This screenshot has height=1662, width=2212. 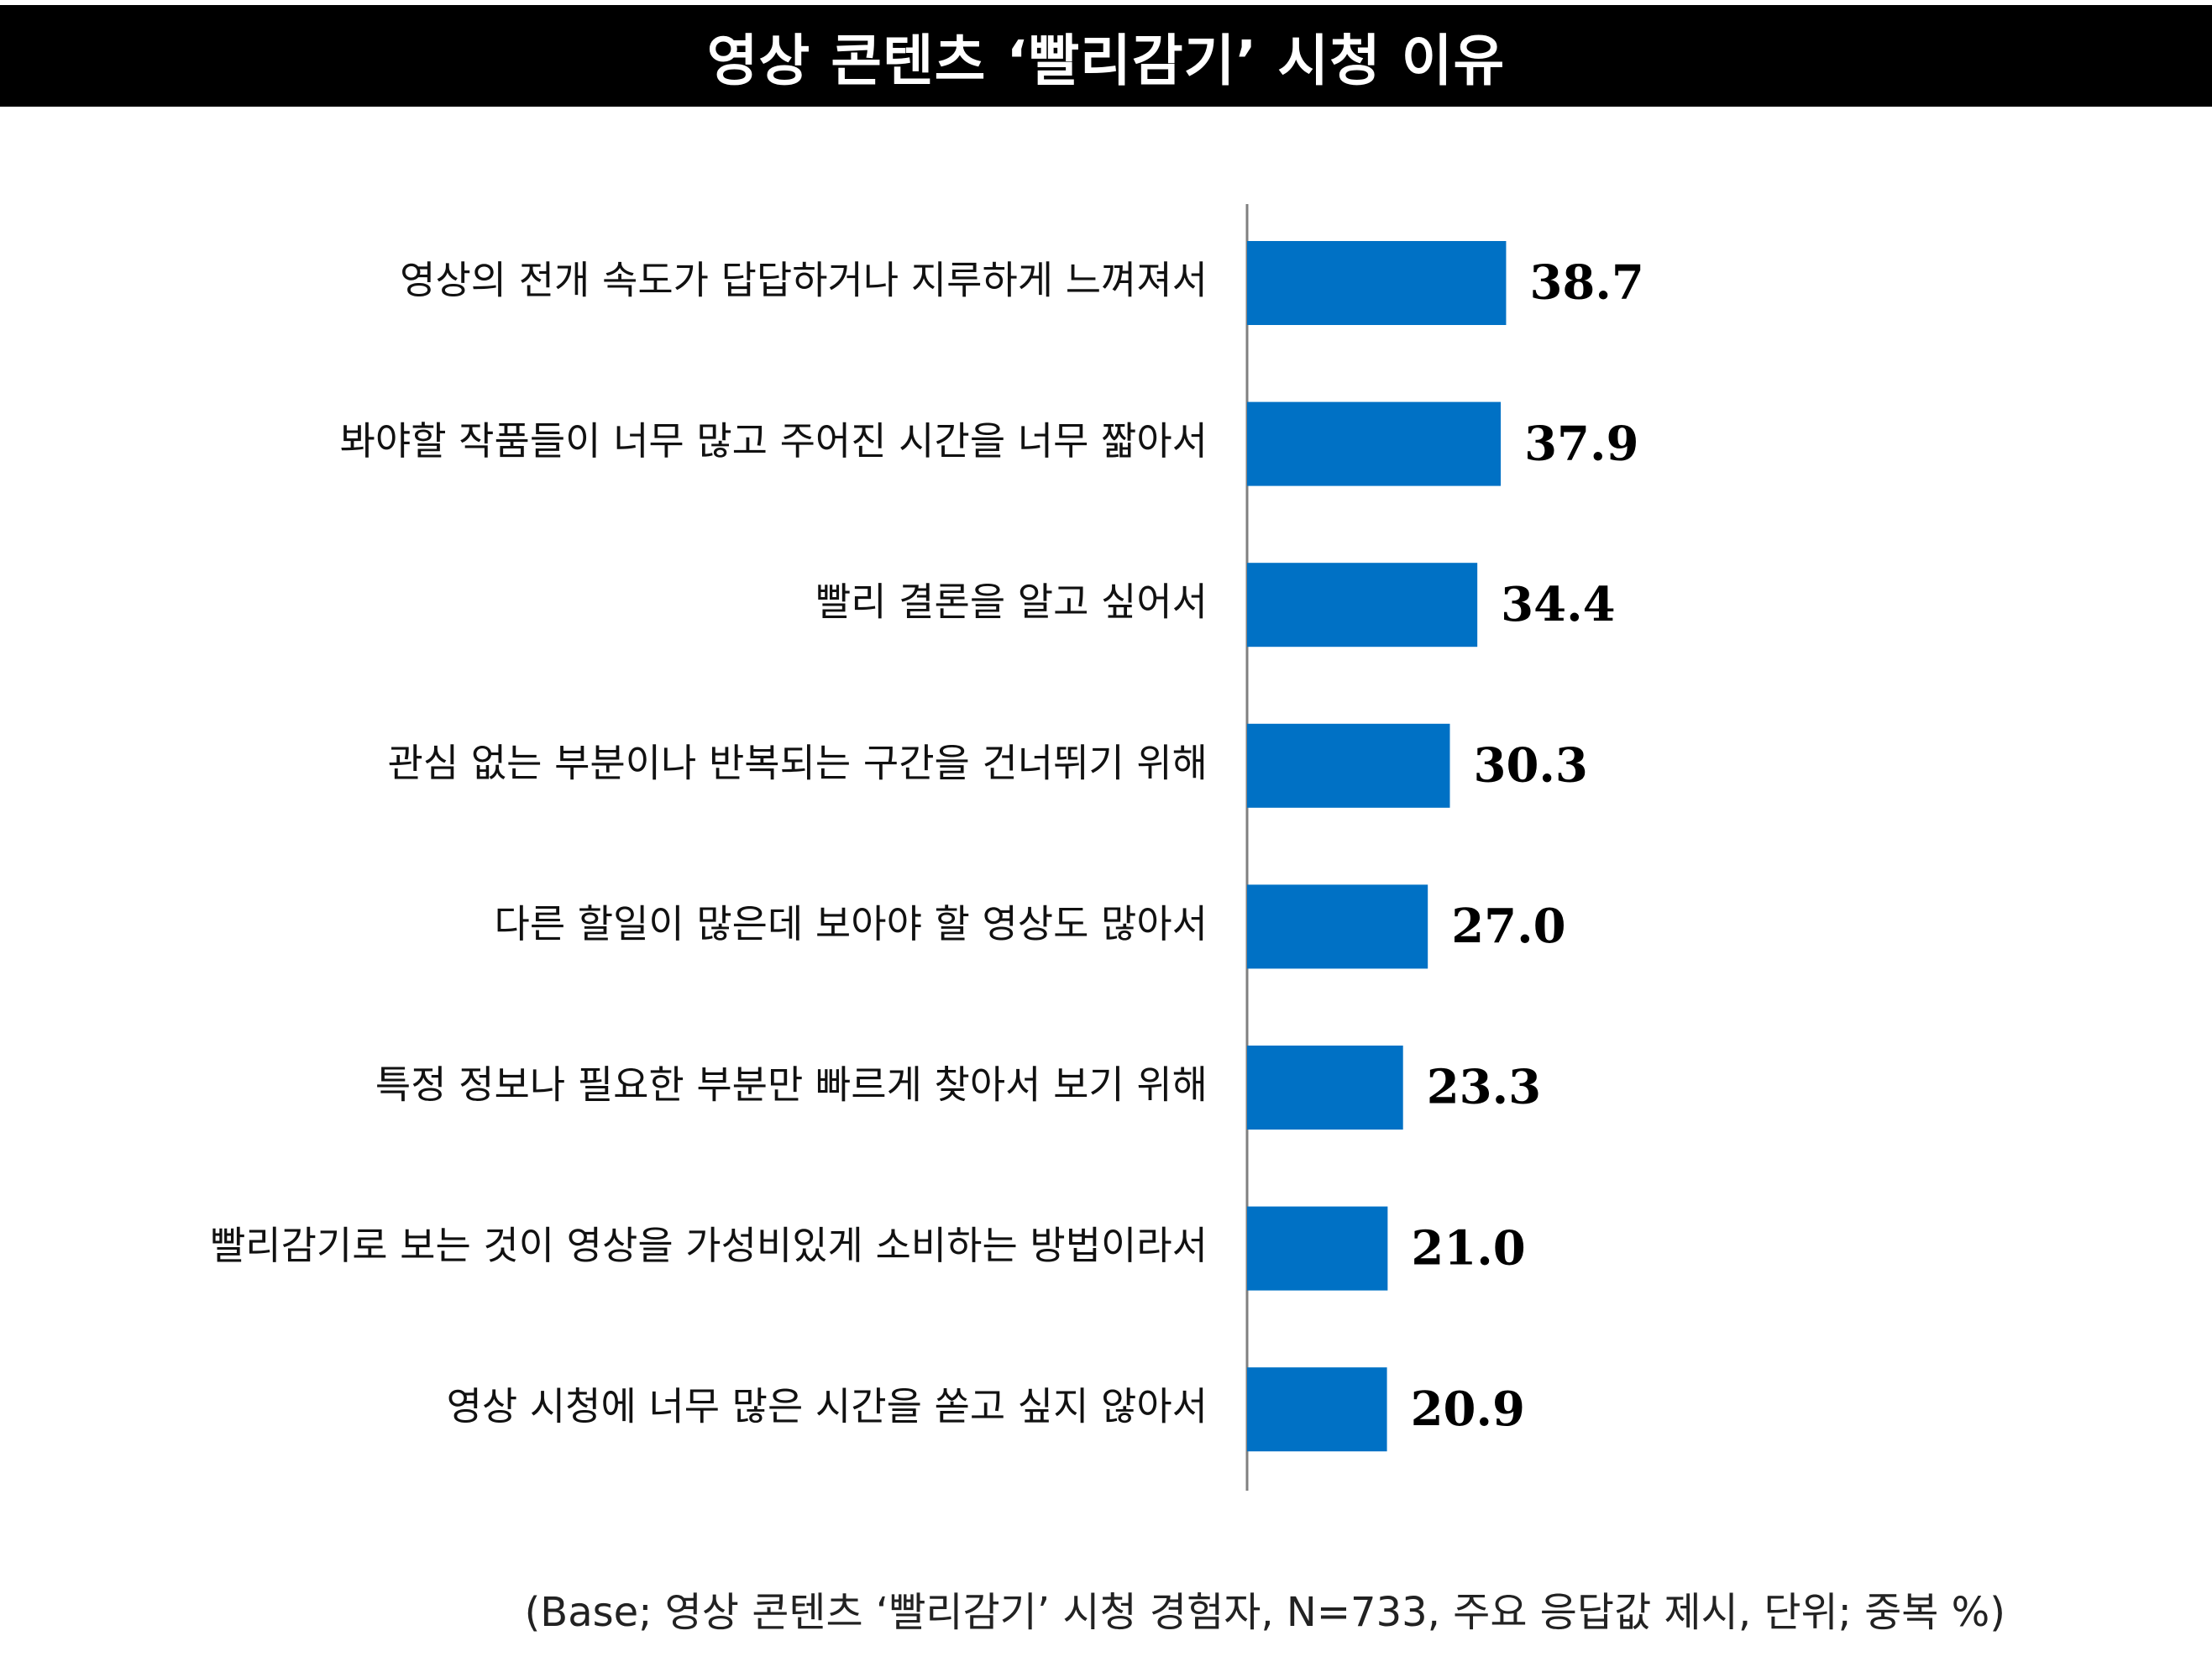 I want to click on category-label-7: 빨리감기로 보는 것이 영상을 가성비있게 소비하는 방법이라서, so click(x=709, y=1245).